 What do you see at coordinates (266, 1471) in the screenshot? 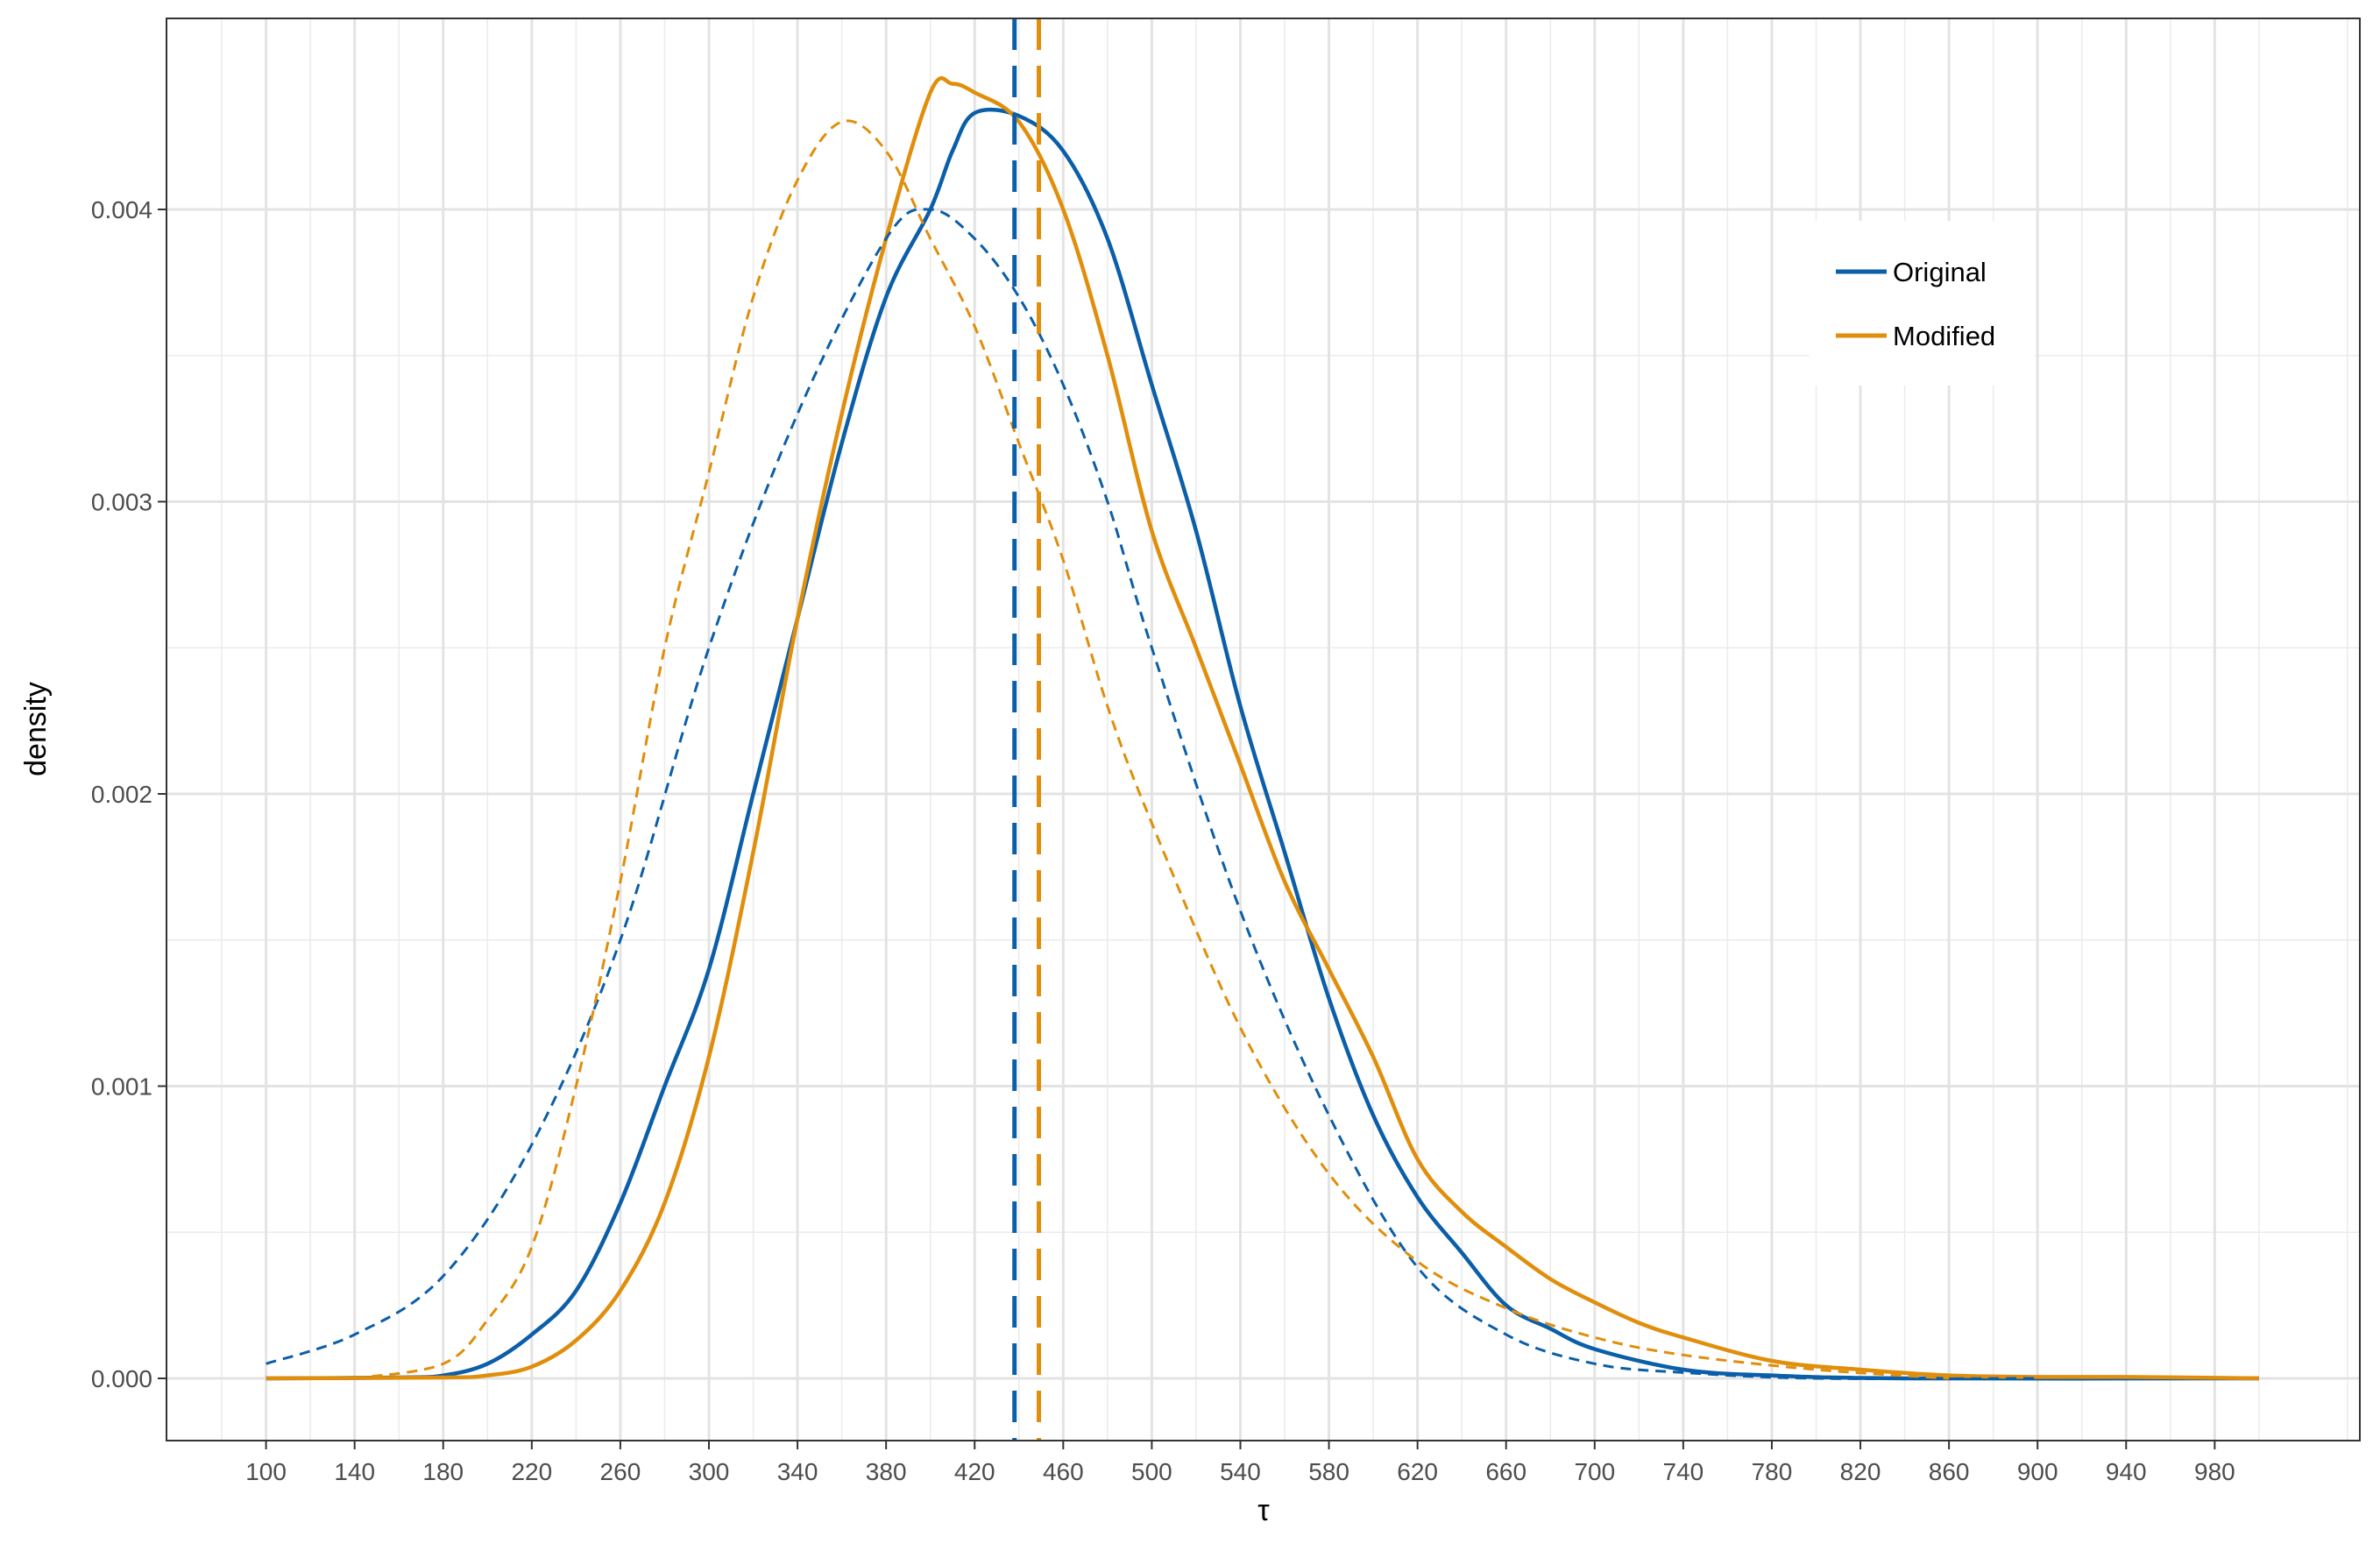
I see `x-tick-label: 100` at bounding box center [266, 1471].